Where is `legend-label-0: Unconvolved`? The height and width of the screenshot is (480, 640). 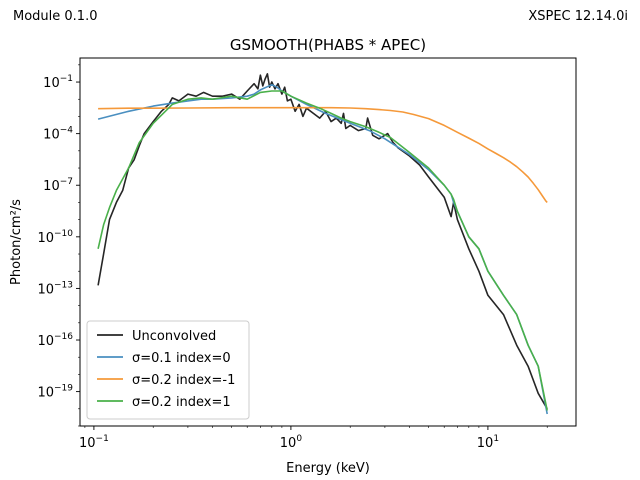 legend-label-0: Unconvolved is located at coordinates (174, 336).